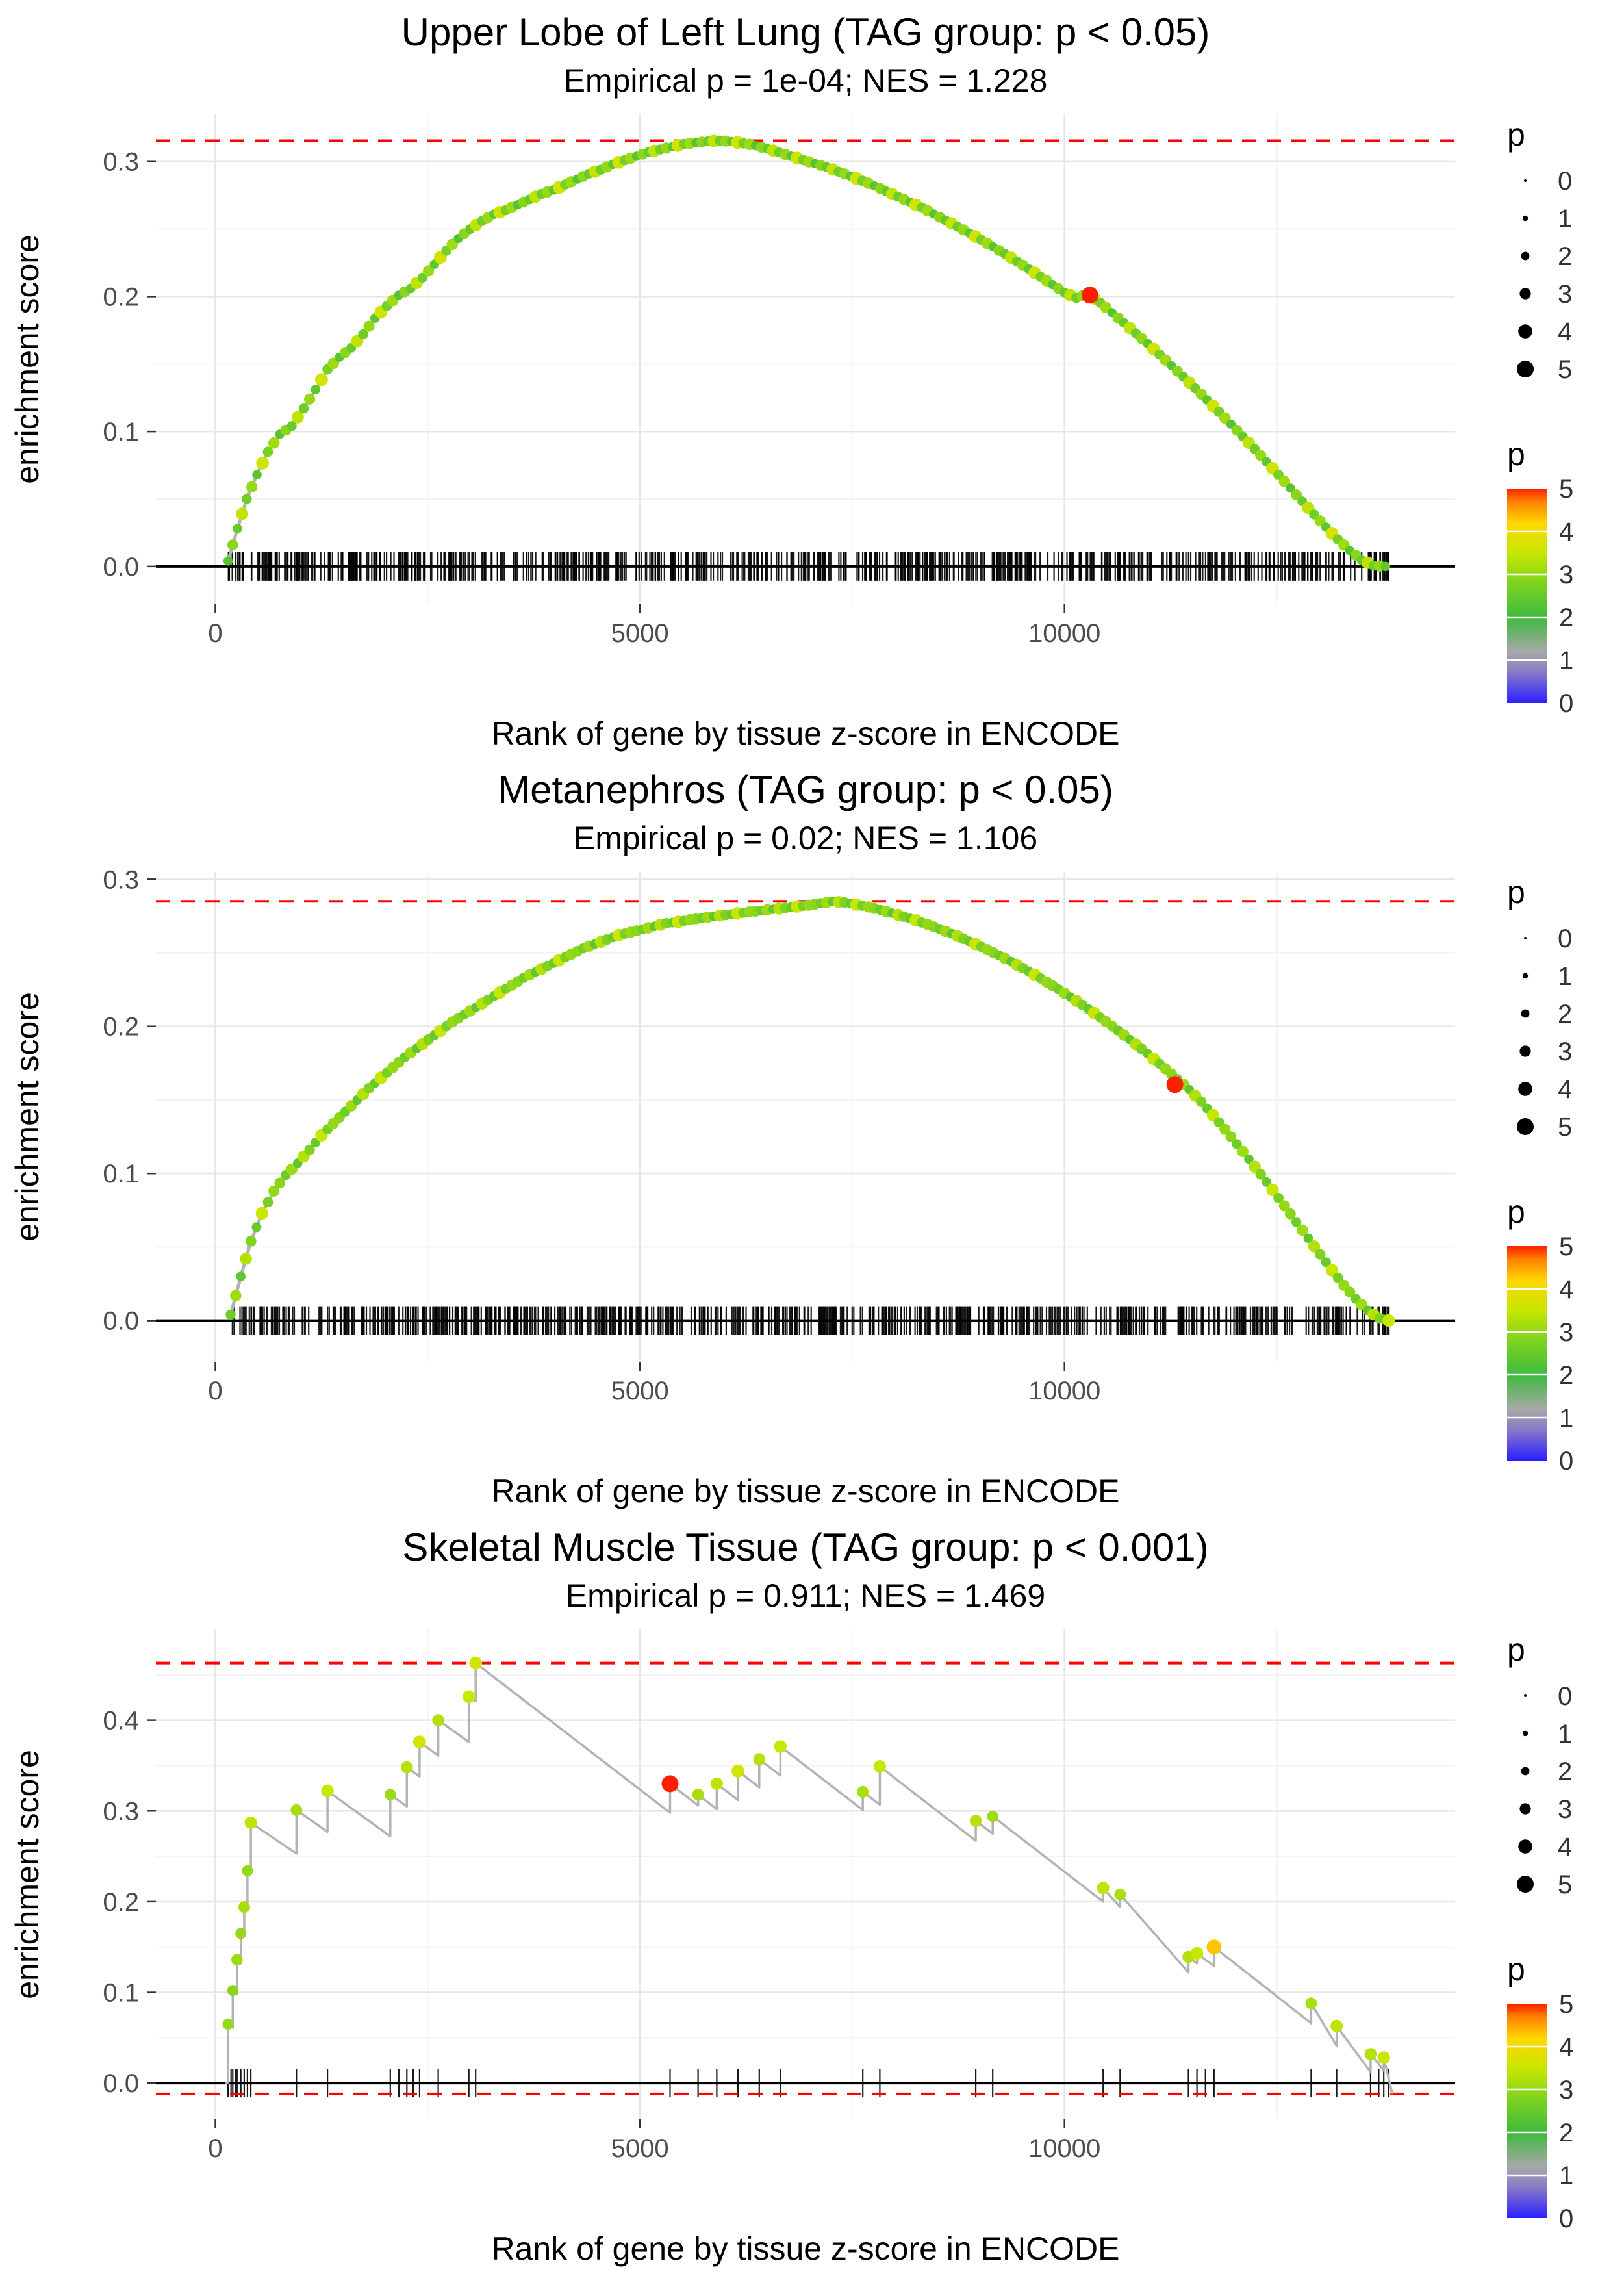  I want to click on x-axis-title: Rank of gene by tissue z-score in ENCODE, so click(805, 733).